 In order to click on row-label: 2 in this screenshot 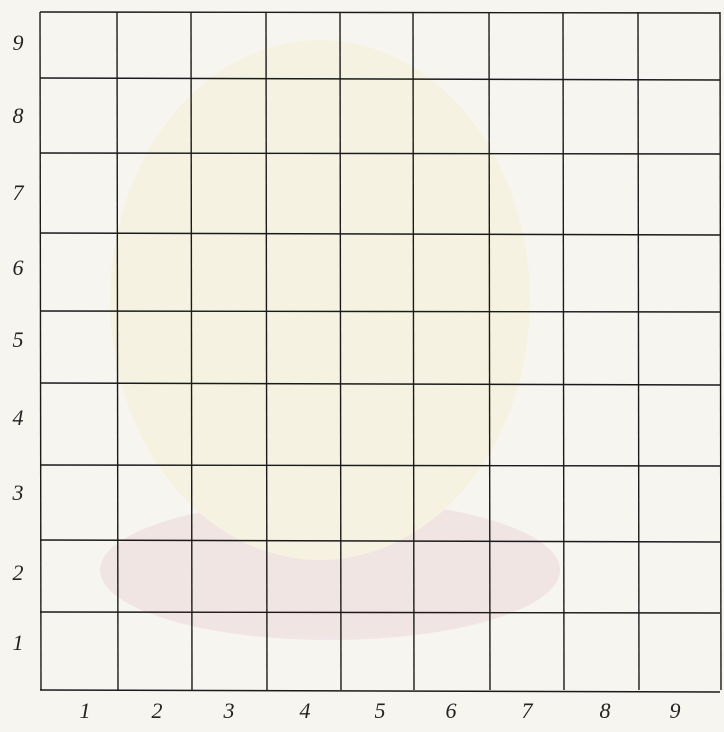, I will do `click(18, 572)`.